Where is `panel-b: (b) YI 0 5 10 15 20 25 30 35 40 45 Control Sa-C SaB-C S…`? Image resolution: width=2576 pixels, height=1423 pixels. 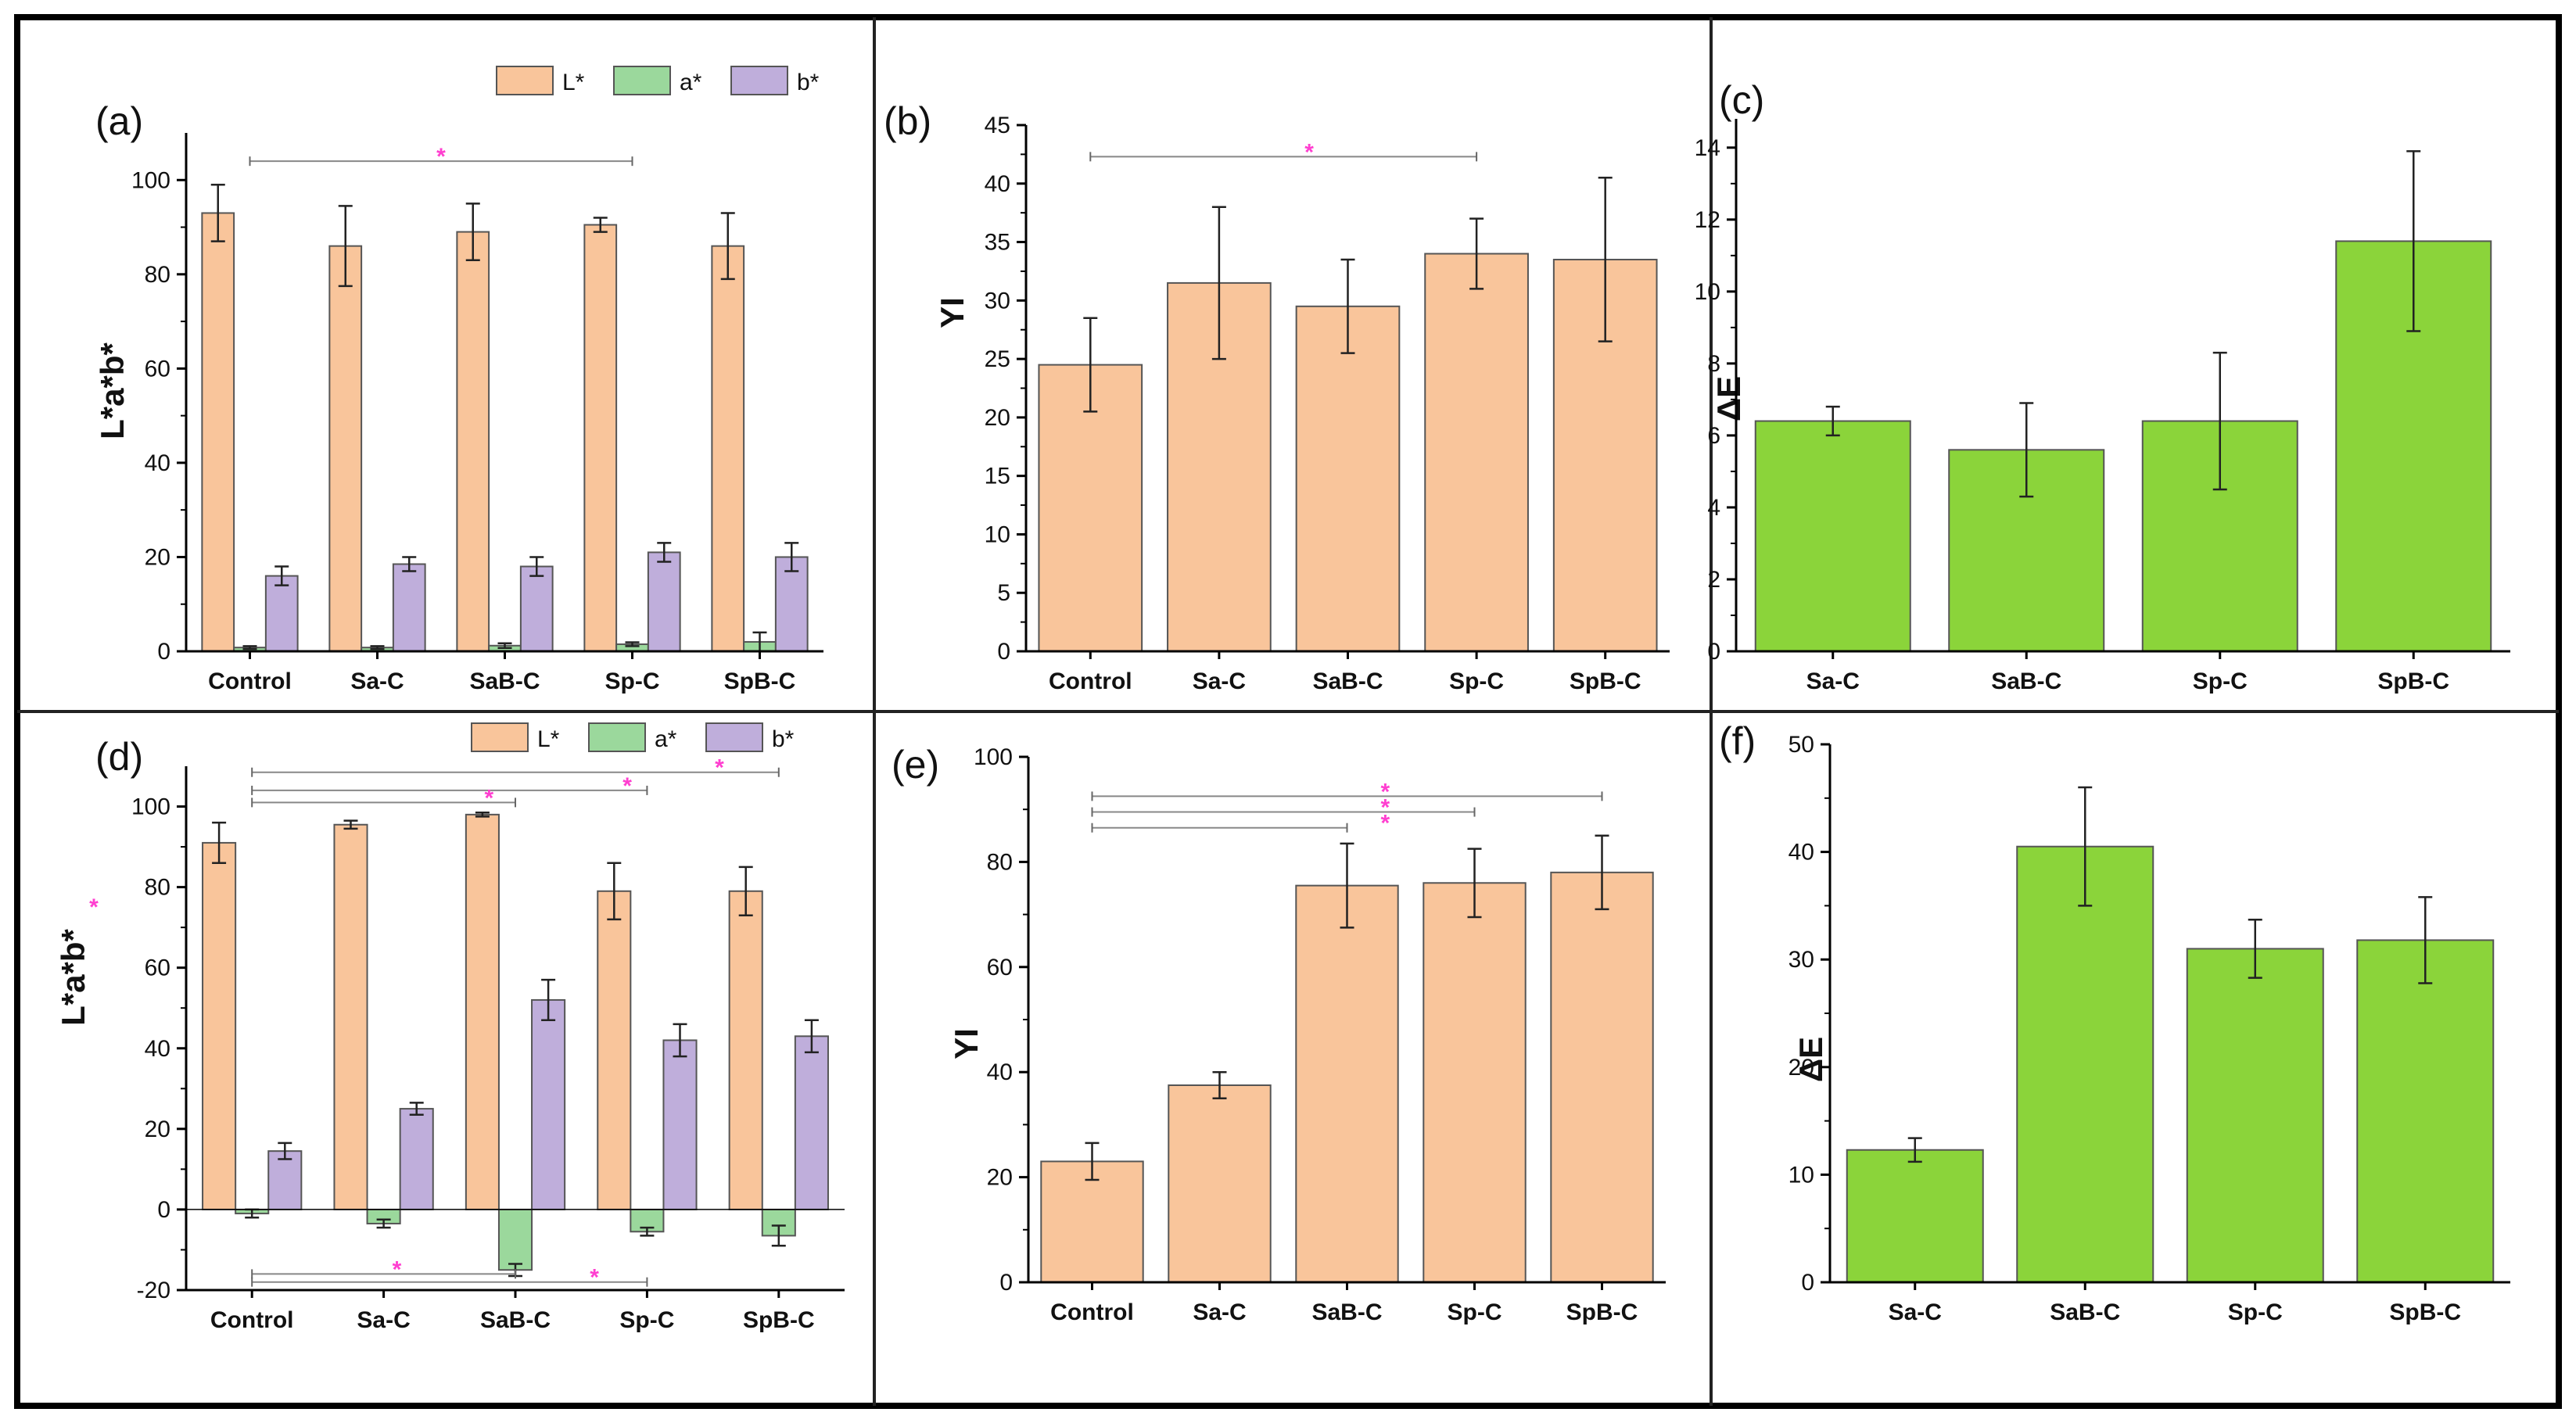 panel-b: (b) YI 0 5 10 15 20 25 30 35 40 45 Control Sa-C SaB-C S… is located at coordinates (1277, 396).